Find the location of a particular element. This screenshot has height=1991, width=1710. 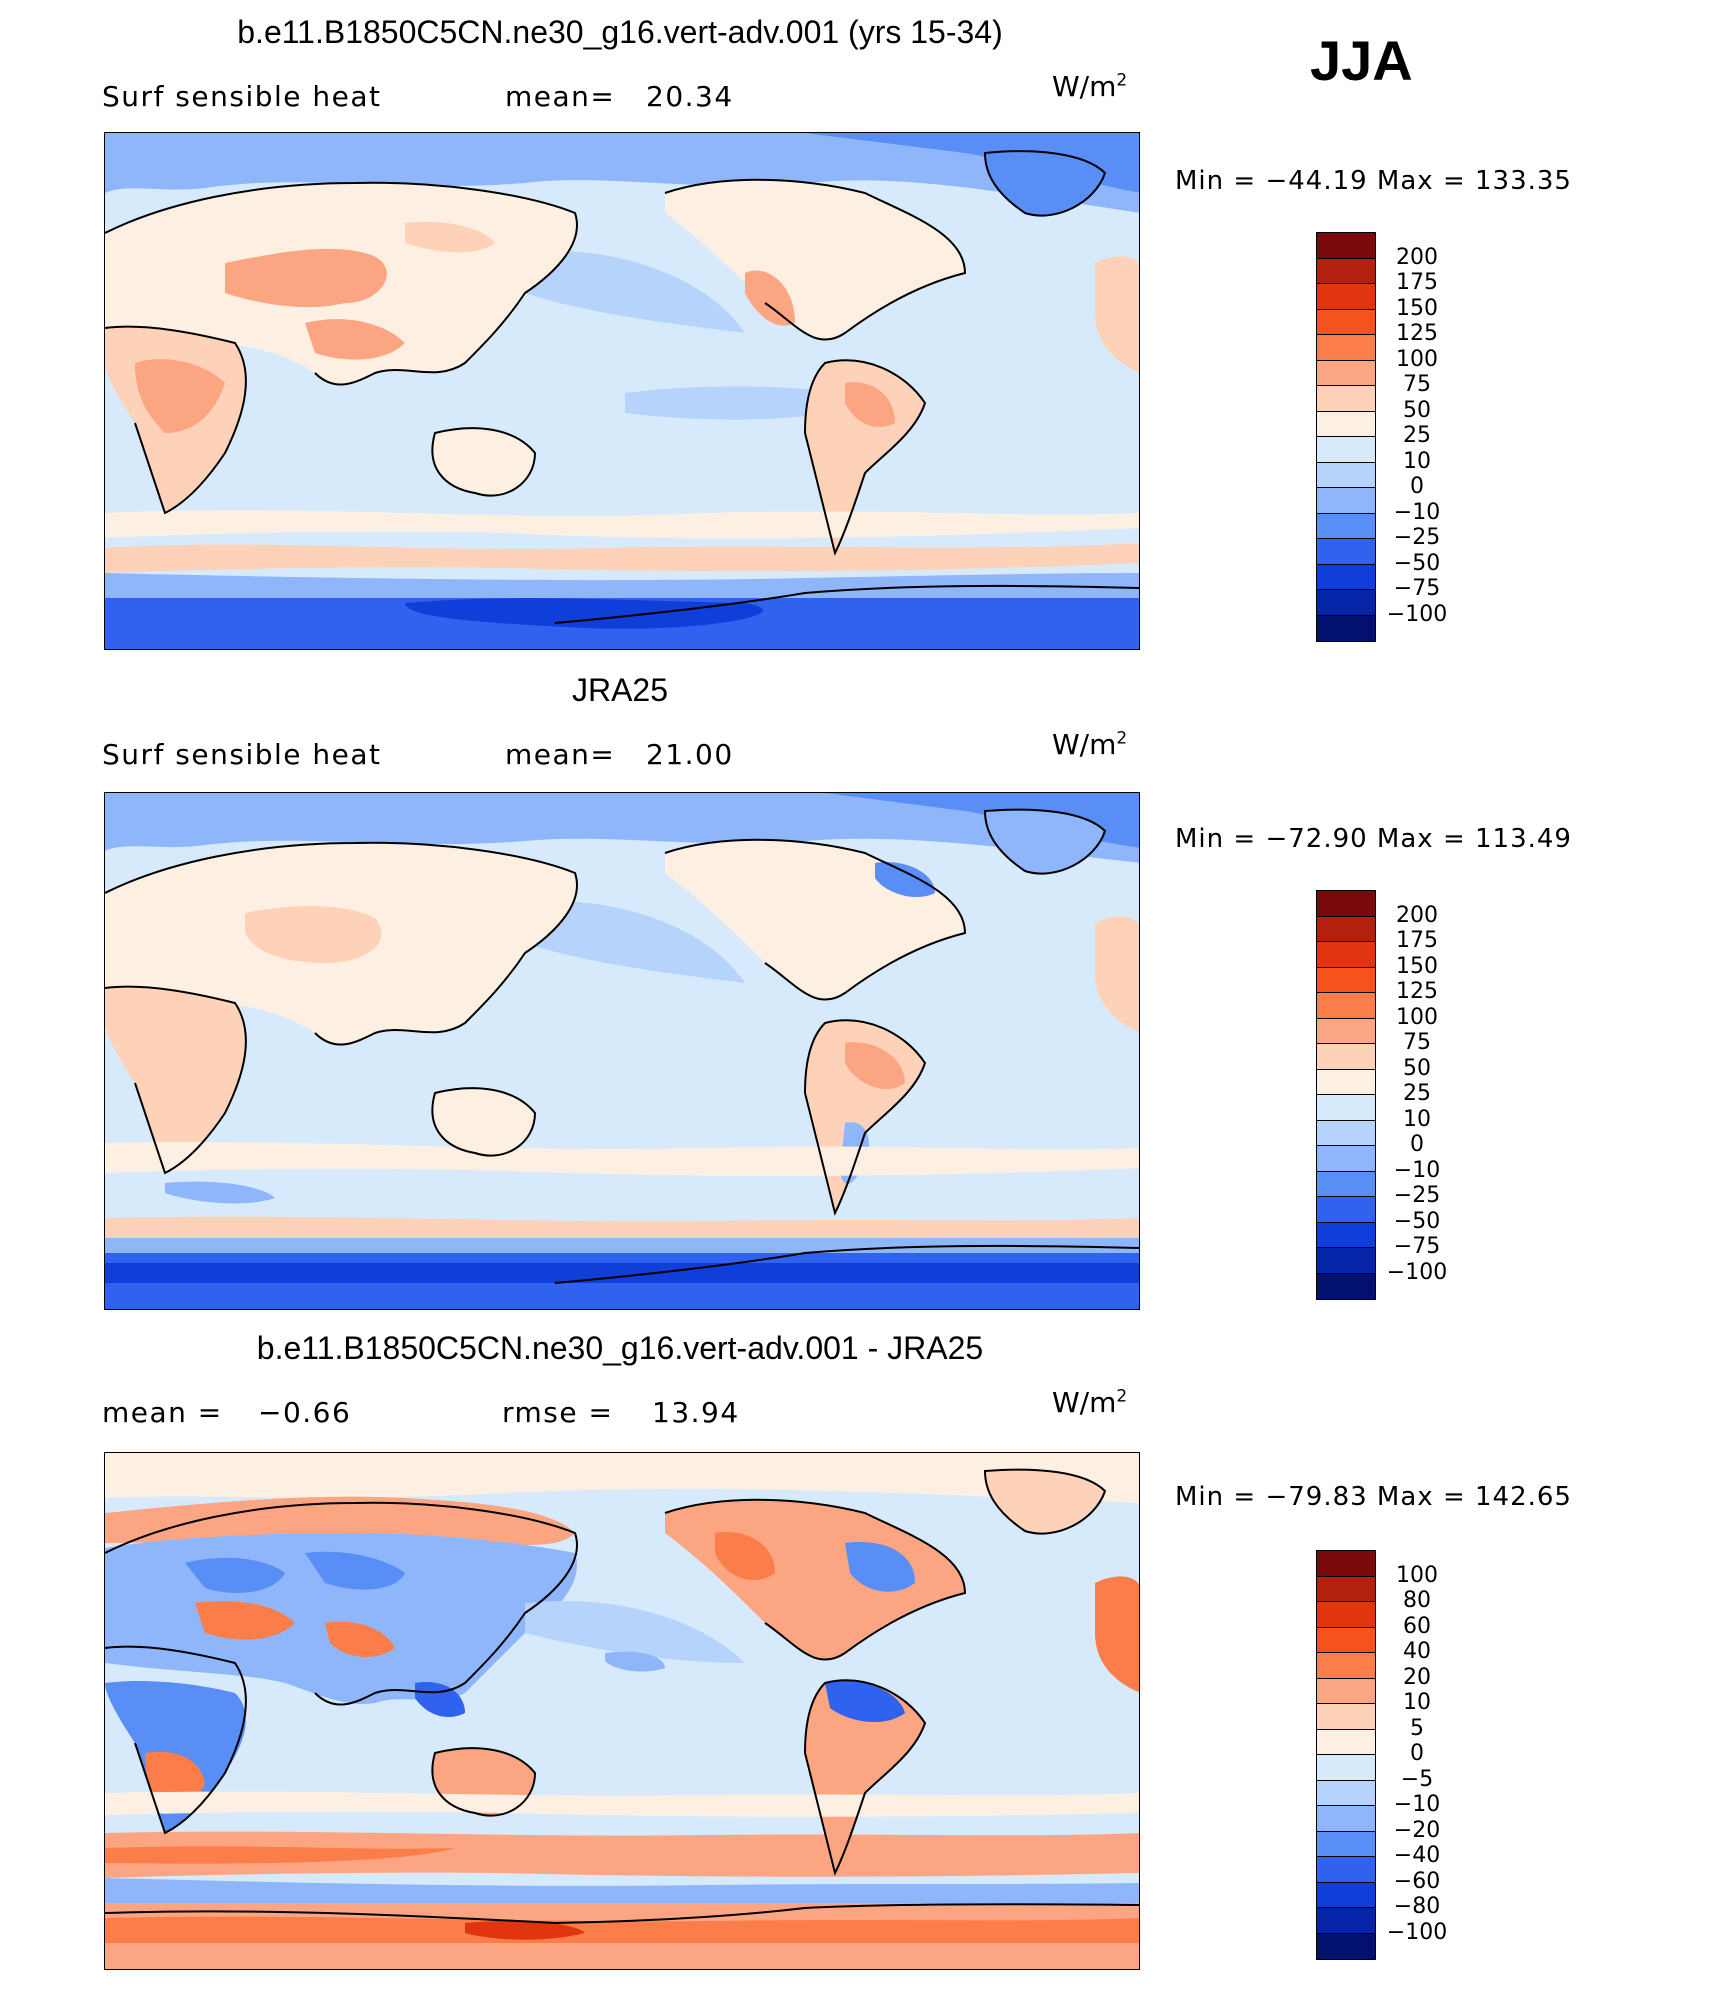

colorbar-tick-label: 5 is located at coordinates (1417, 1728).